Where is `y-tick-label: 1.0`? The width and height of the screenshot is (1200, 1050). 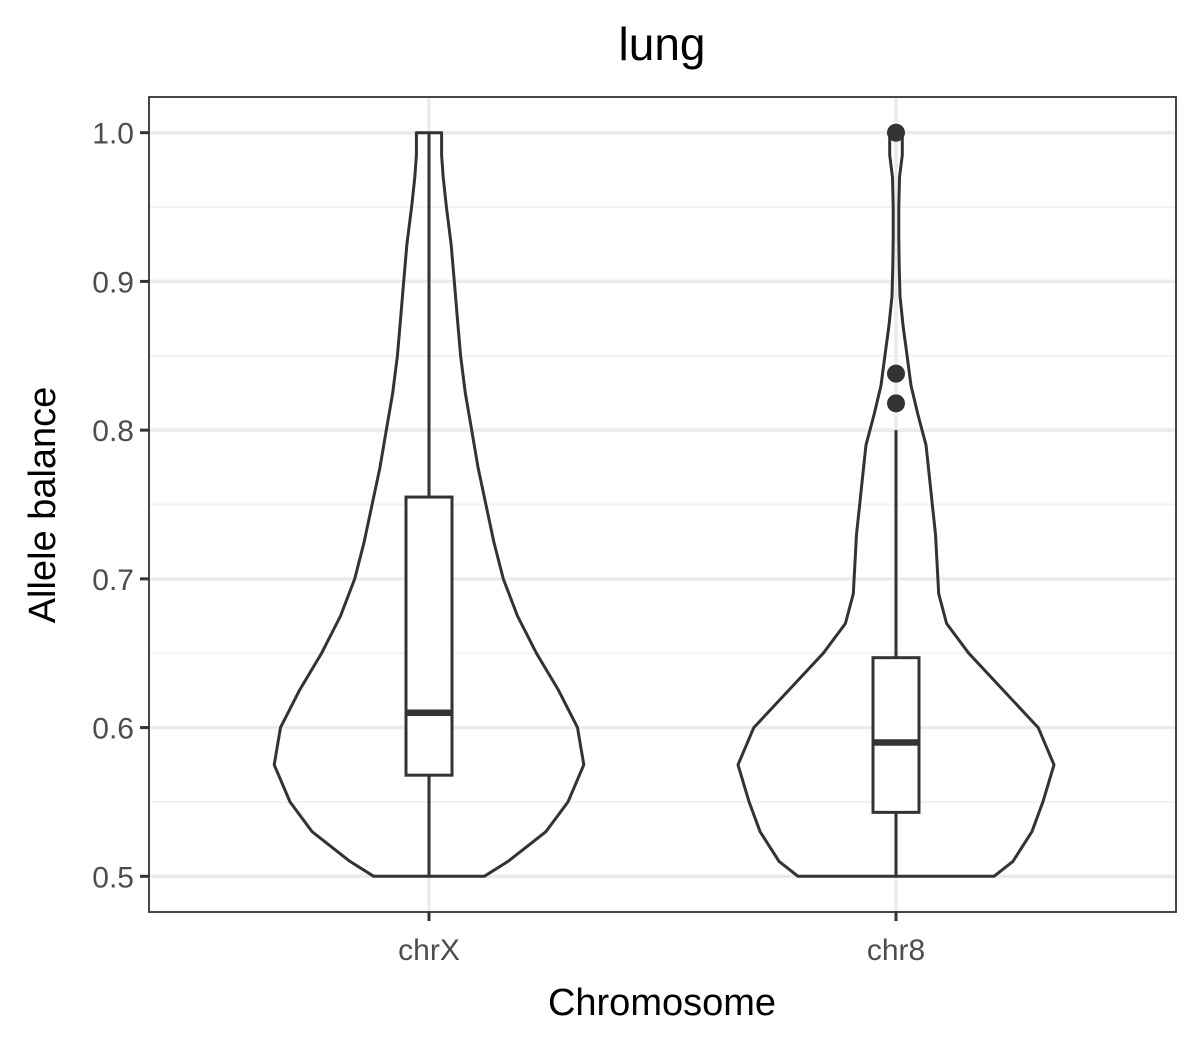 y-tick-label: 1.0 is located at coordinates (113, 134).